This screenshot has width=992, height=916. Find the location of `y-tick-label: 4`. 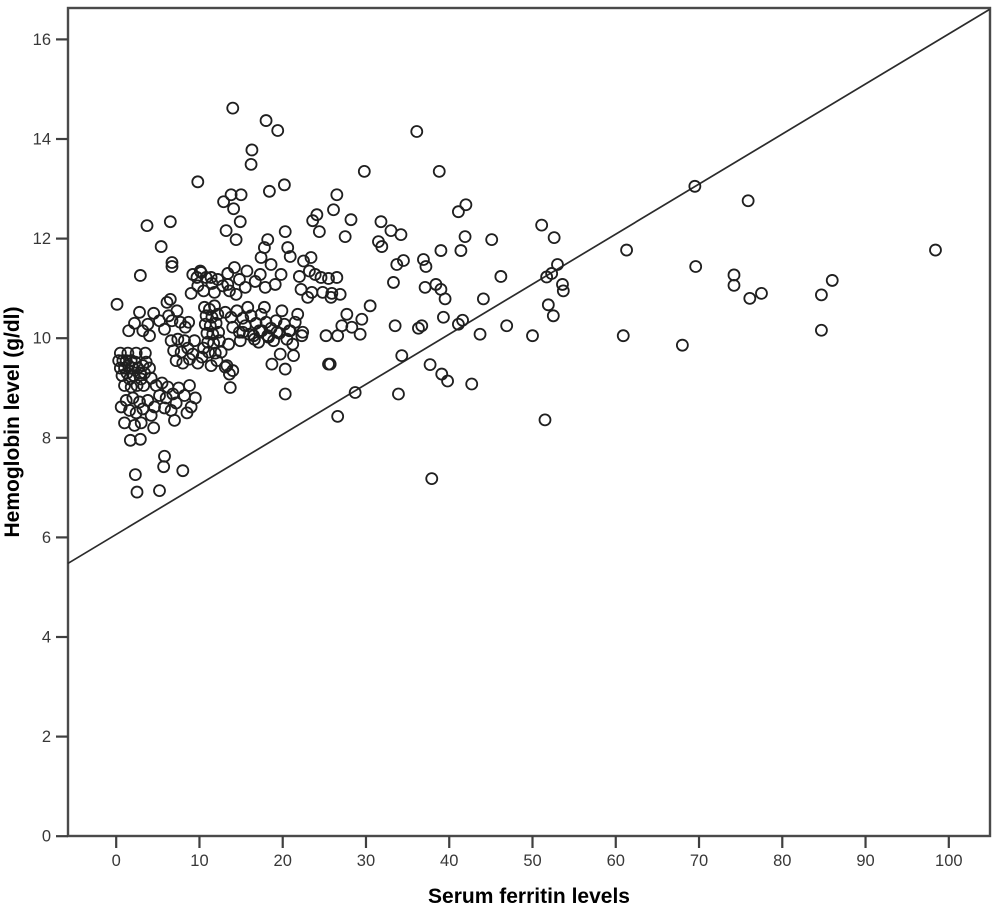

y-tick-label: 4 is located at coordinates (46, 638).